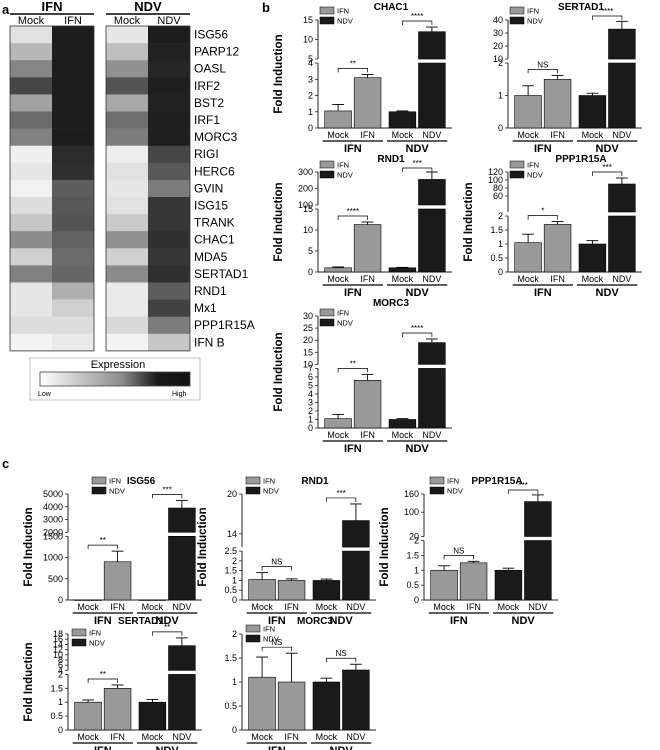 This screenshot has width=660, height=750. I want to click on legend-bar, so click(115, 379).